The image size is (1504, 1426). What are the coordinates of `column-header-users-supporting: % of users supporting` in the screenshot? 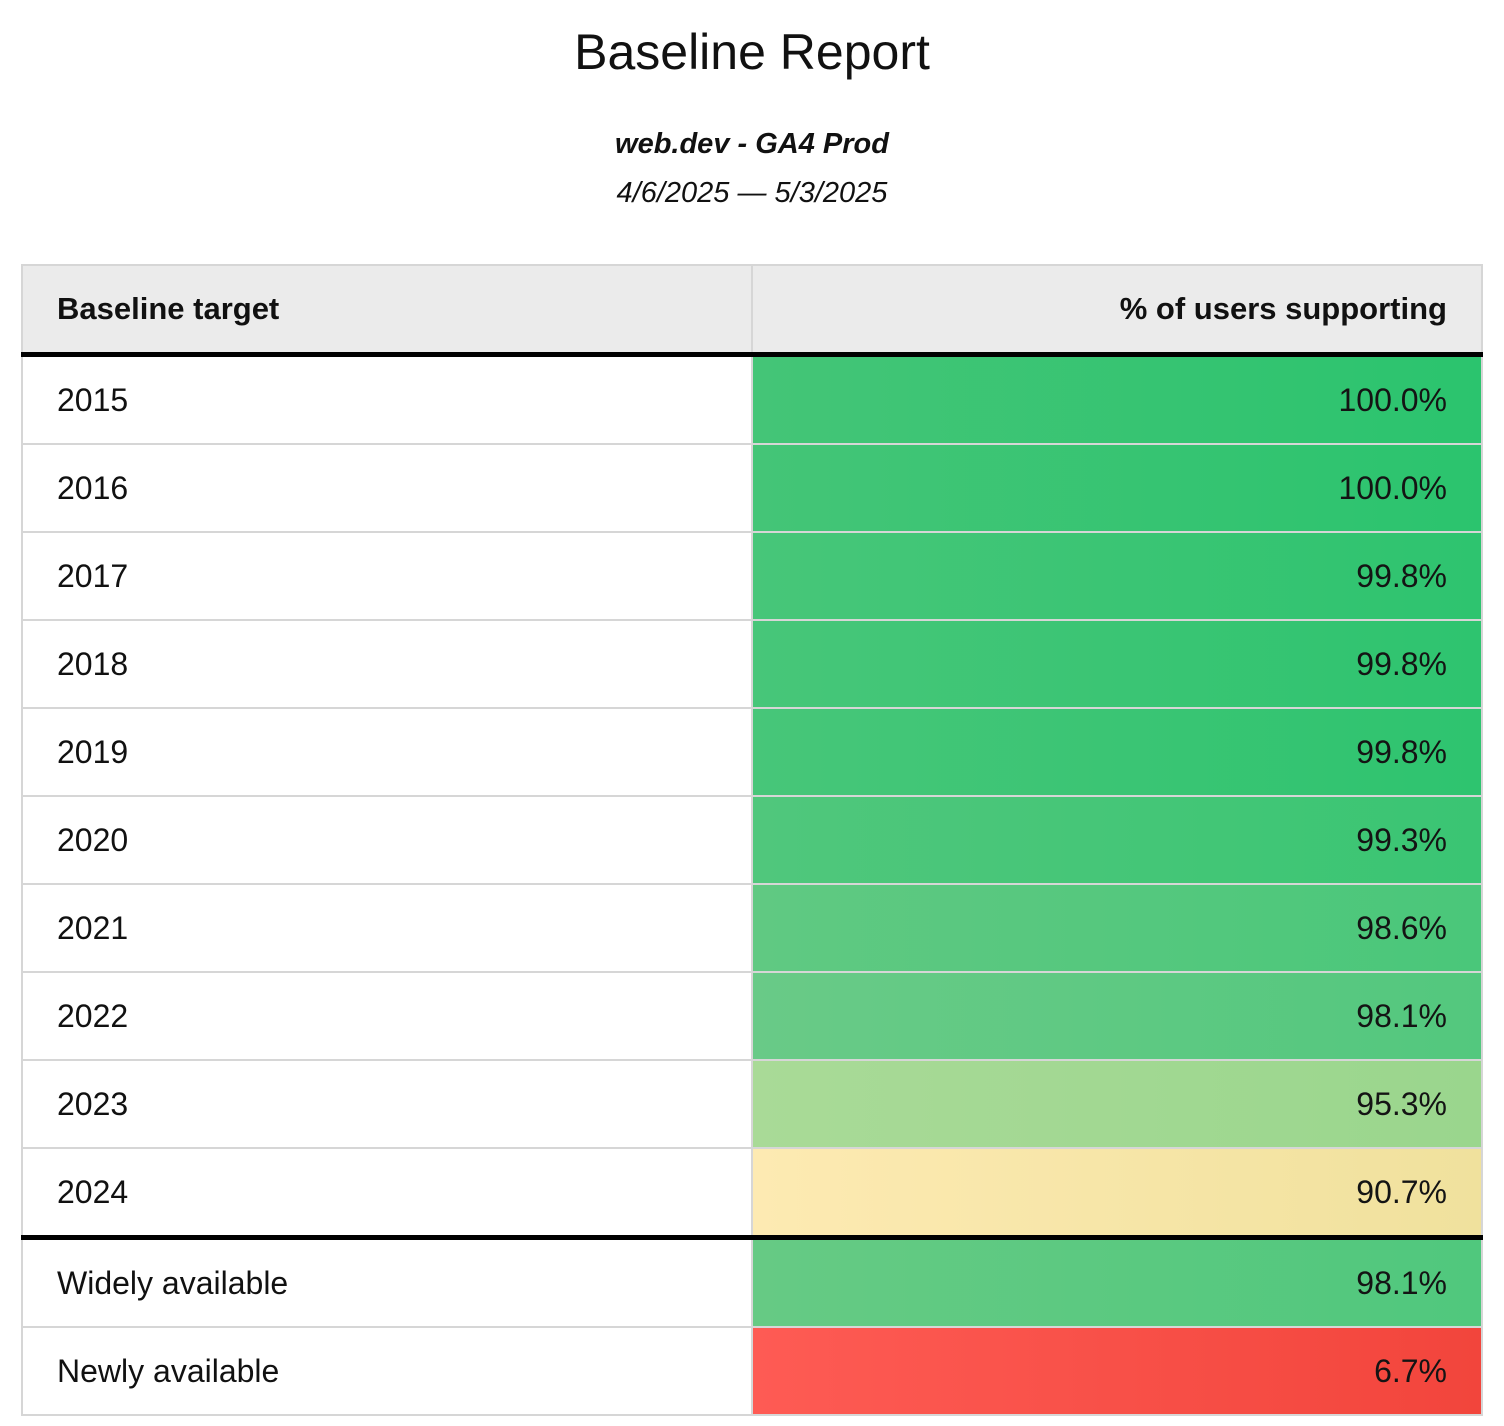 It's located at (1117, 310).